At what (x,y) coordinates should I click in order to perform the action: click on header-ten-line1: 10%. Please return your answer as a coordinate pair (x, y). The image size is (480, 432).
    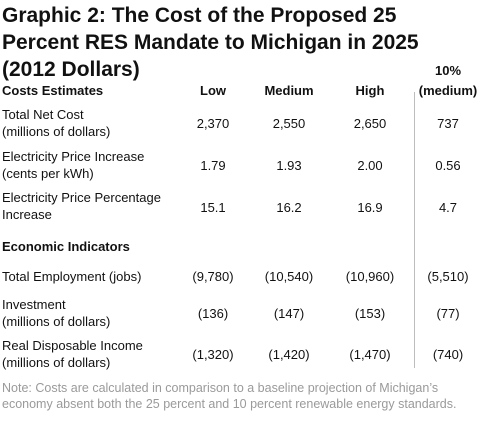
    Looking at the image, I should click on (448, 70).